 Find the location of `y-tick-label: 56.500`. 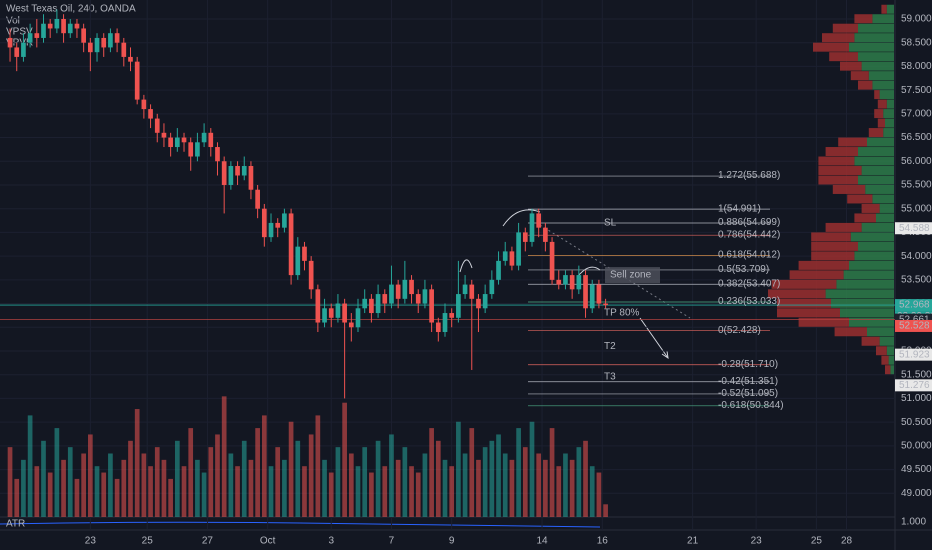

y-tick-label: 56.500 is located at coordinates (916, 137).